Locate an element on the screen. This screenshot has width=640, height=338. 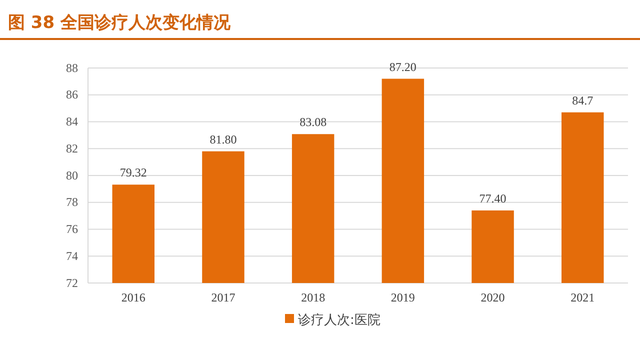
x-tick-label: 2016 is located at coordinates (133, 297).